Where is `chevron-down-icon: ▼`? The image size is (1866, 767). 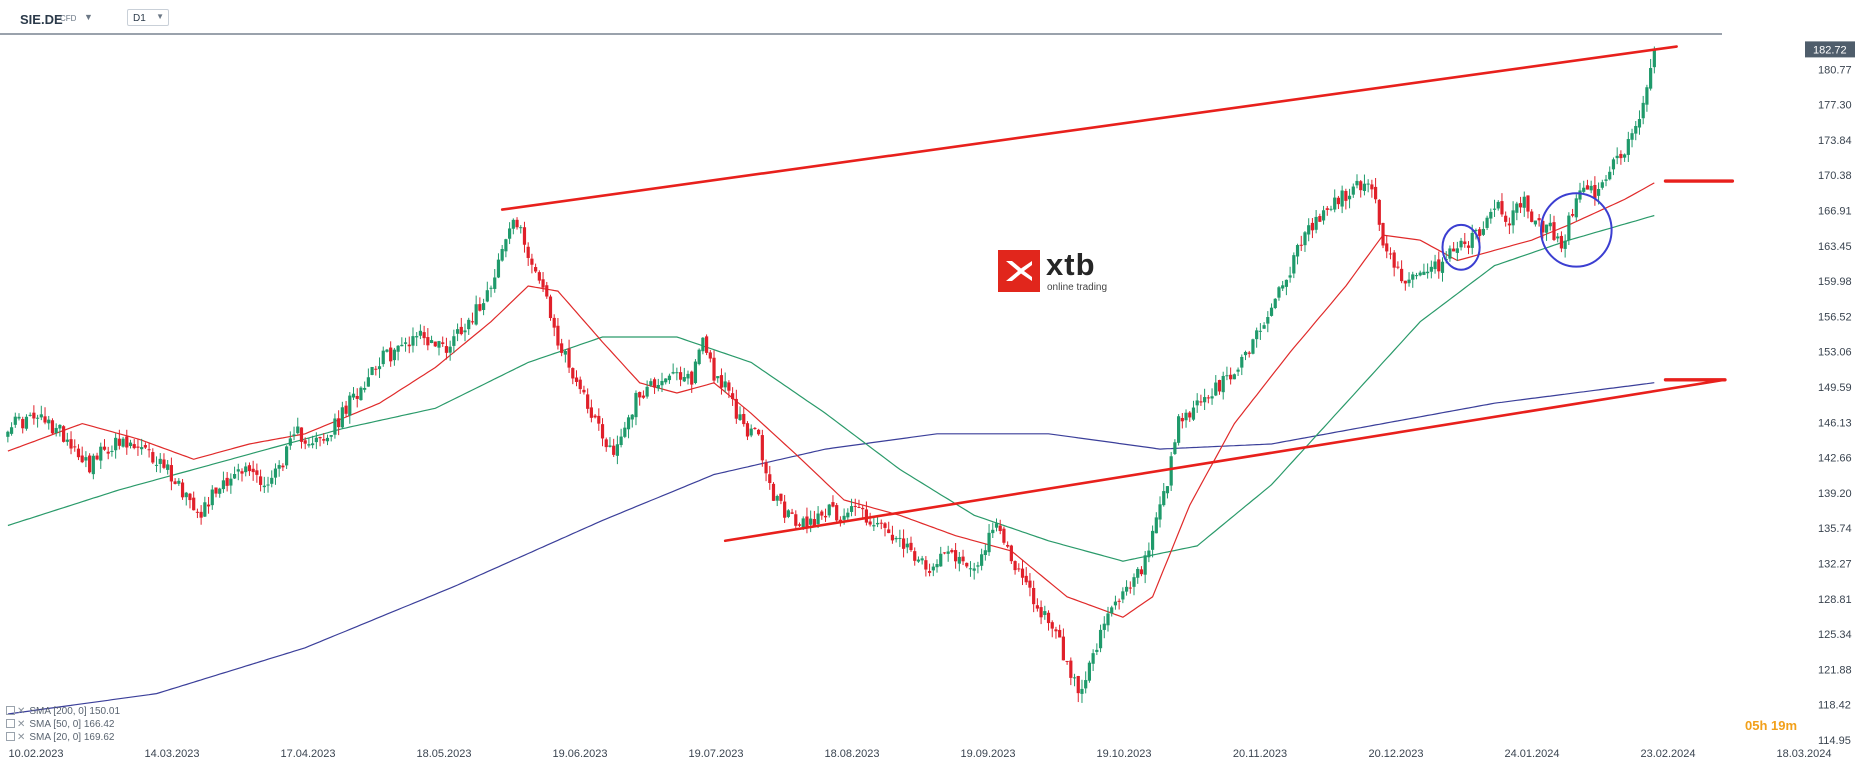
chevron-down-icon: ▼ is located at coordinates (88, 17).